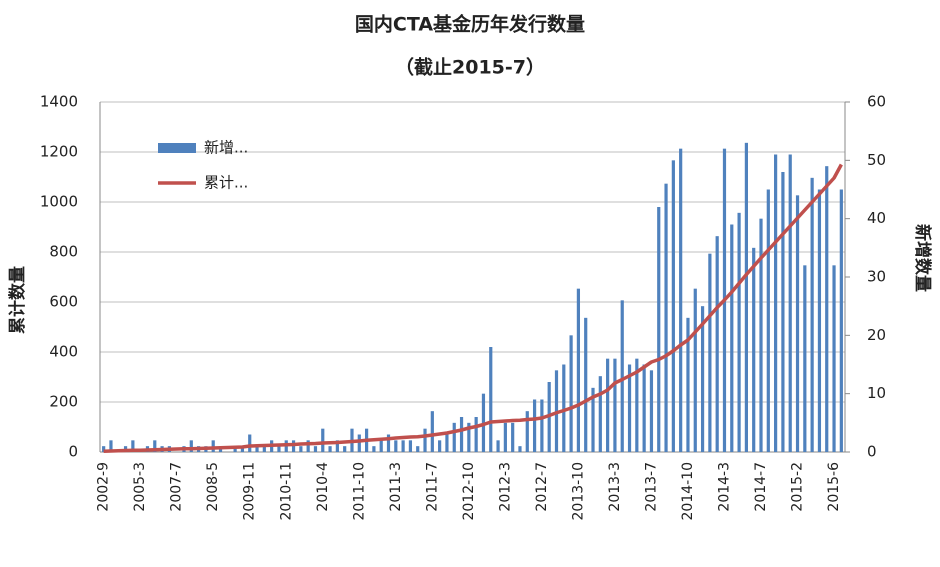 The width and height of the screenshot is (940, 567). I want to click on x-tick-label: 2014-10, so click(688, 491).